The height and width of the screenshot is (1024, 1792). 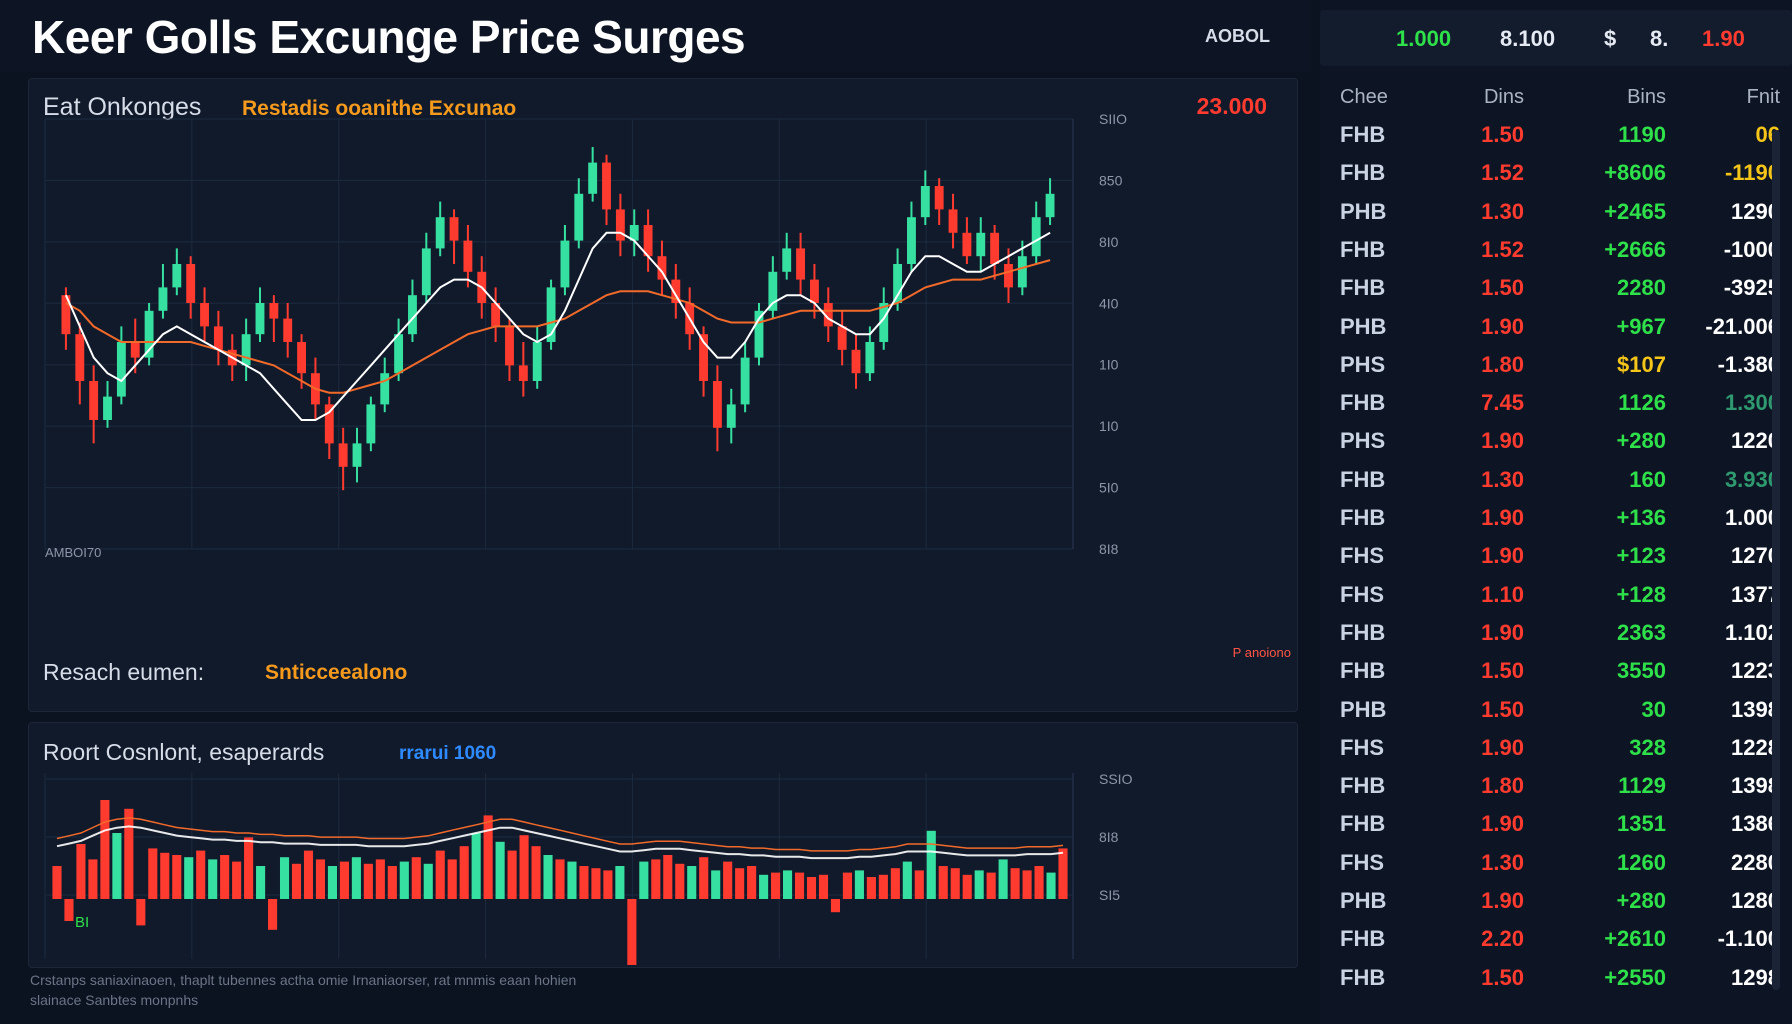 What do you see at coordinates (1556, 599) in the screenshot?
I see `table-row: FHS 1.10 +128 1377` at bounding box center [1556, 599].